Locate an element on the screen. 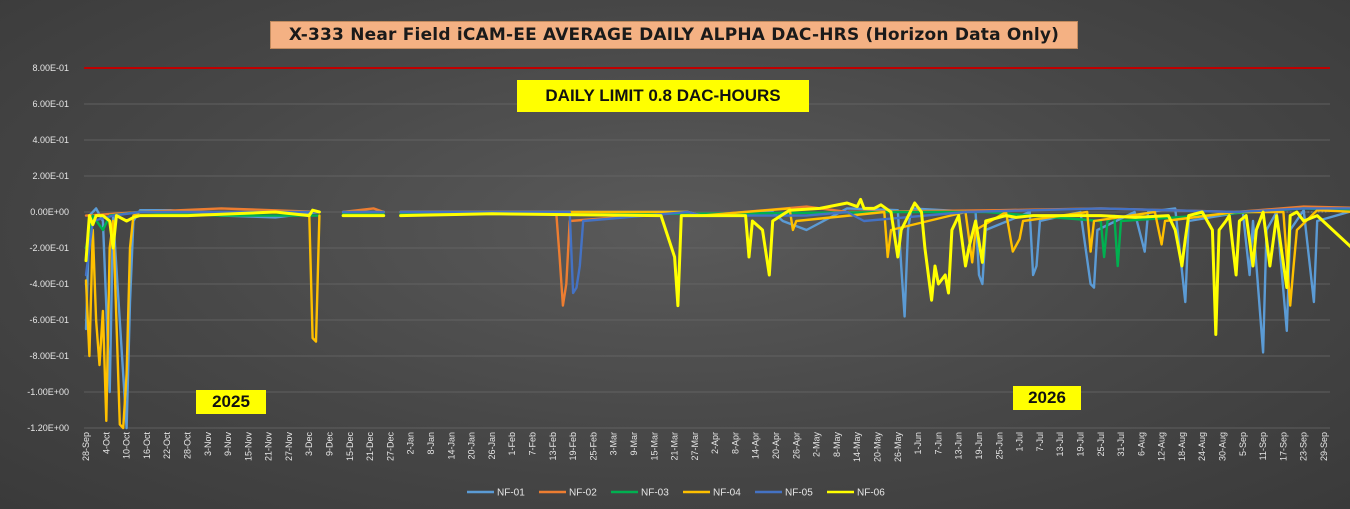 The height and width of the screenshot is (509, 1350). x-tick-label: 2-Jan is located at coordinates (411, 443).